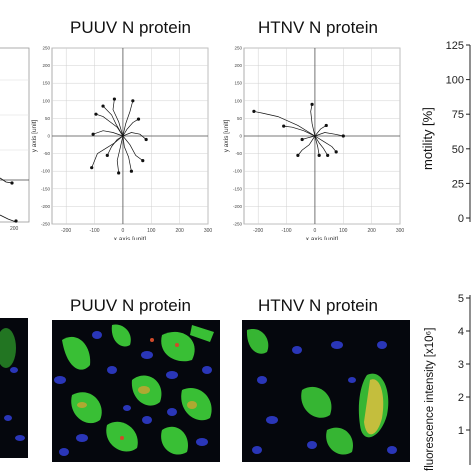  Describe the element at coordinates (461, 332) in the screenshot. I see `fluorescence-tick-label: 4` at that location.